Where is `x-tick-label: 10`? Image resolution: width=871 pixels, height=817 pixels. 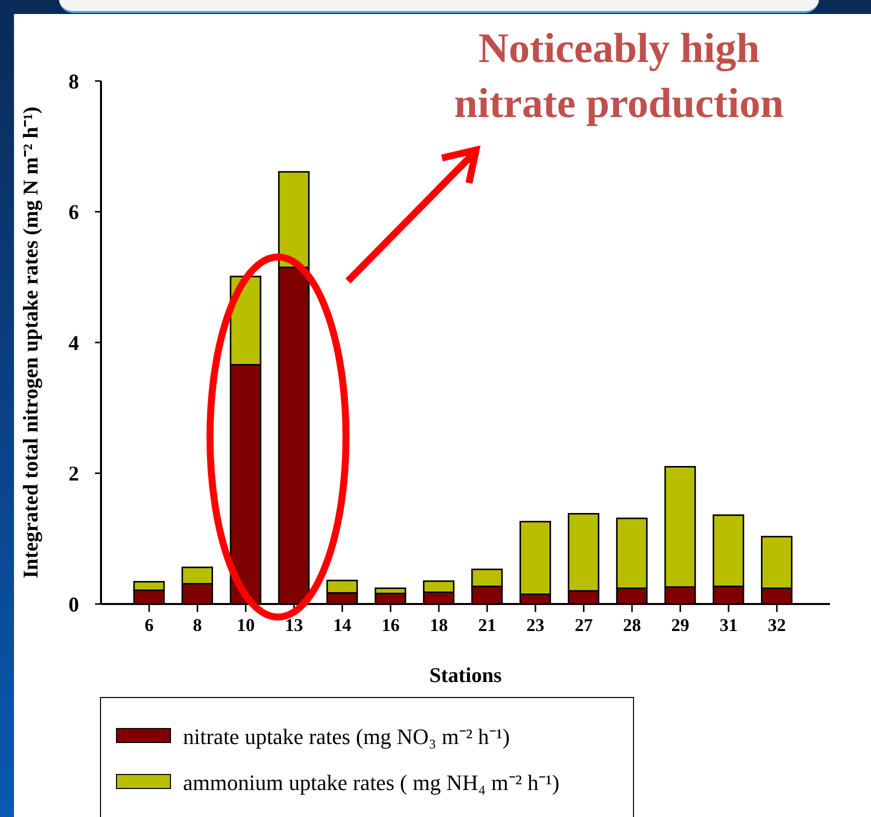
x-tick-label: 10 is located at coordinates (245, 624).